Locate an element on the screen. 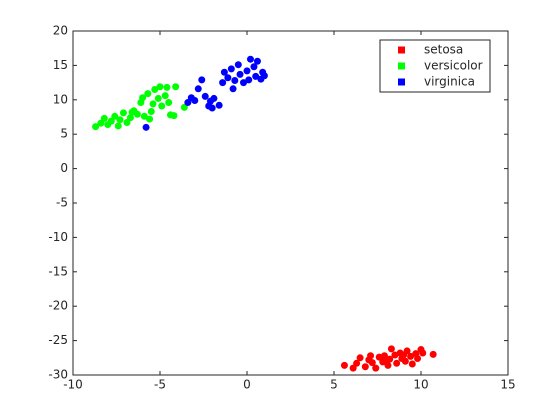 The height and width of the screenshot is (420, 560). y-tick-label: -20 is located at coordinates (58, 306).